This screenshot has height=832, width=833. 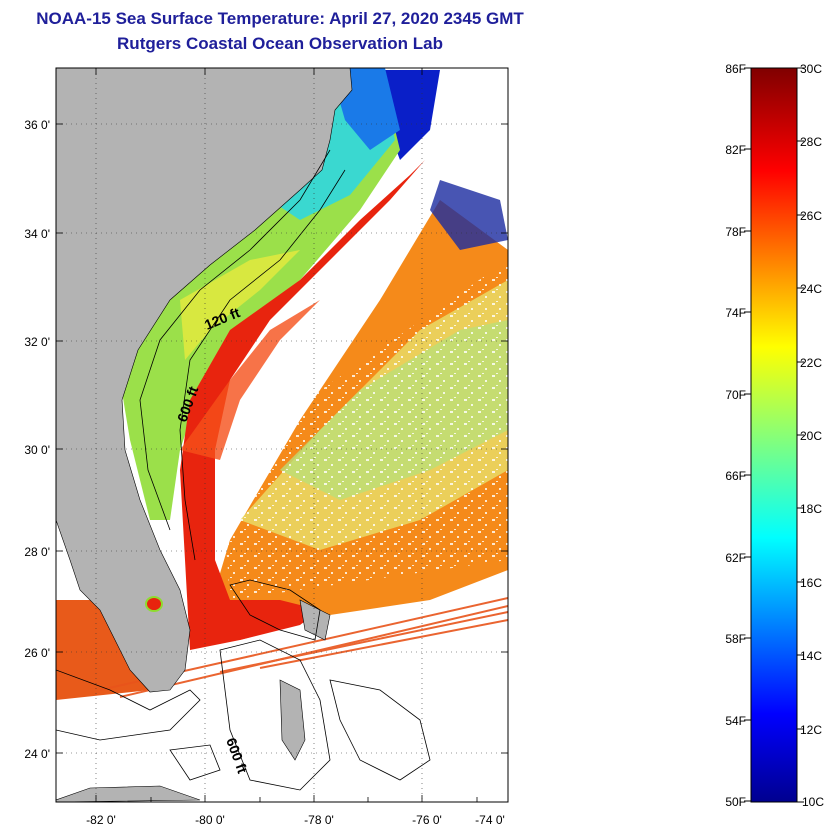 I want to click on colorbar-c-label: 18C, so click(x=811, y=509).